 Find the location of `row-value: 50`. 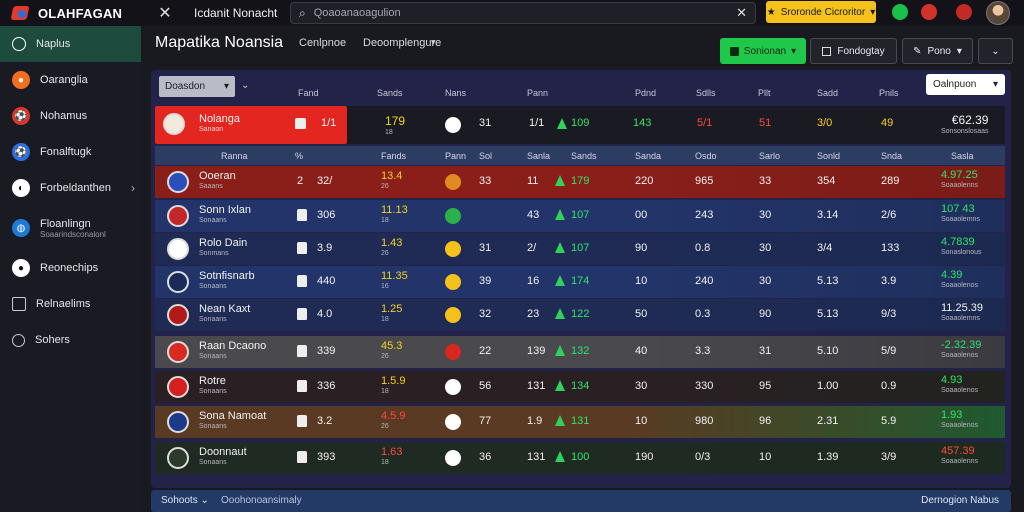

row-value: 50 is located at coordinates (641, 314).